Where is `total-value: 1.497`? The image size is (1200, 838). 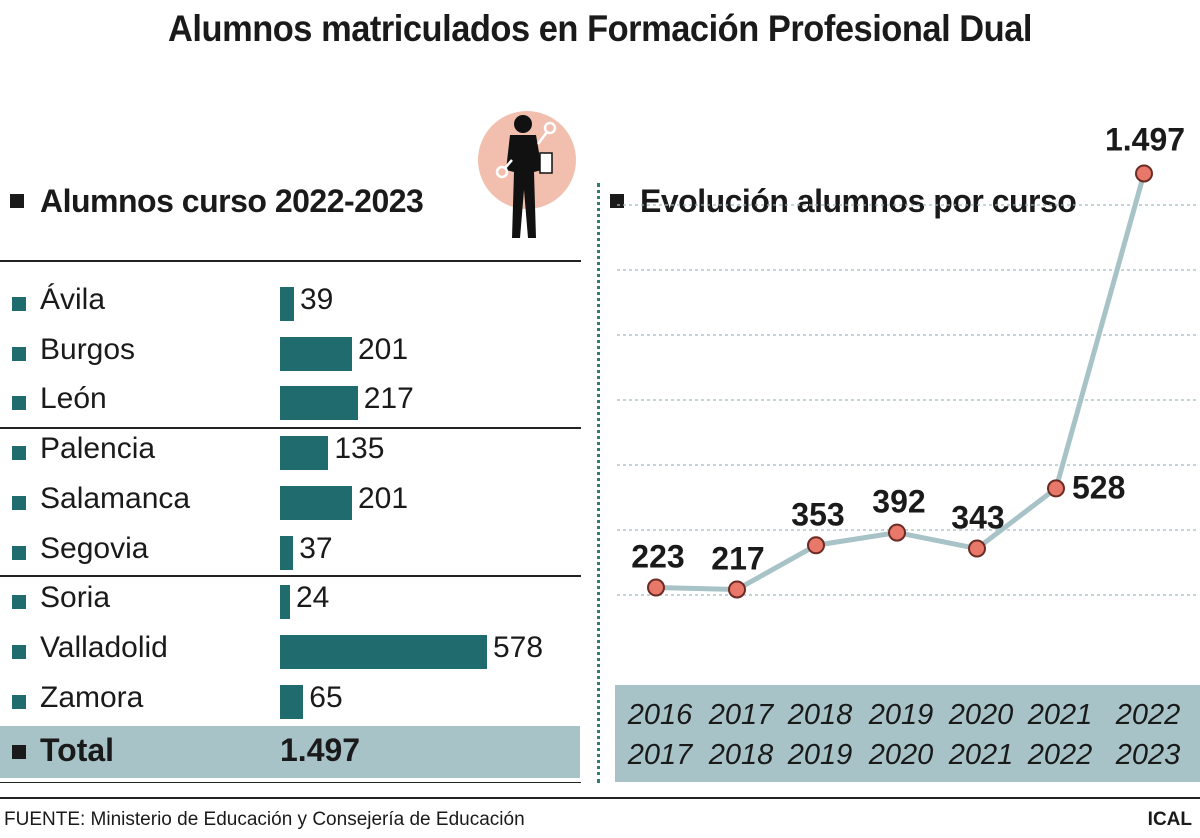 total-value: 1.497 is located at coordinates (320, 750).